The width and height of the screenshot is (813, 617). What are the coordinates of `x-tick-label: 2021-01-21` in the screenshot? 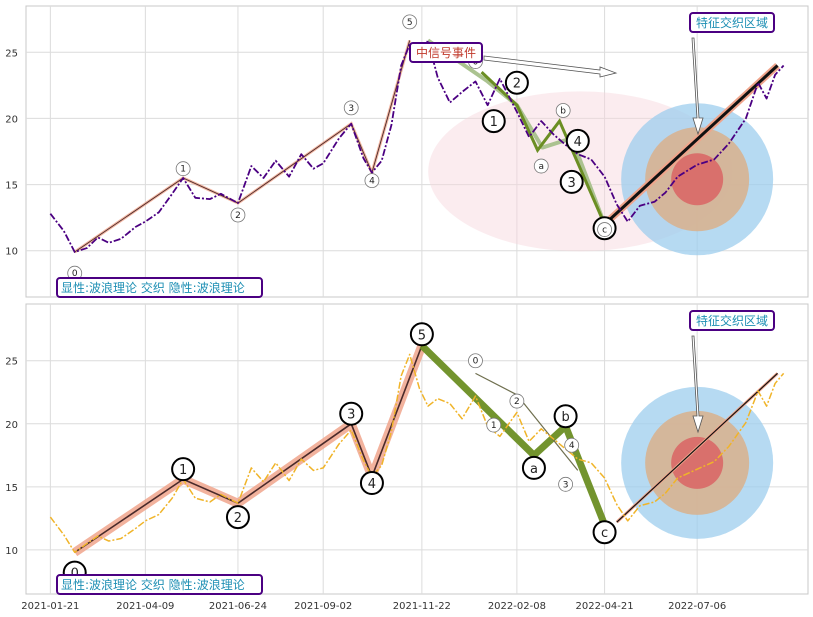 It's located at (50, 606).